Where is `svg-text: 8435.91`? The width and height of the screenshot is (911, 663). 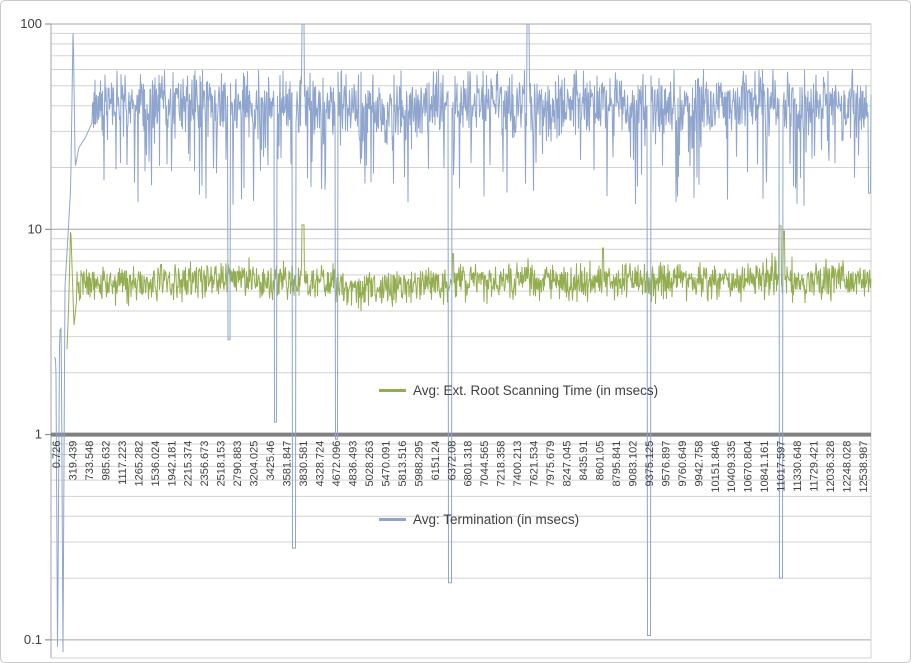 svg-text: 8435.91 is located at coordinates (584, 461).